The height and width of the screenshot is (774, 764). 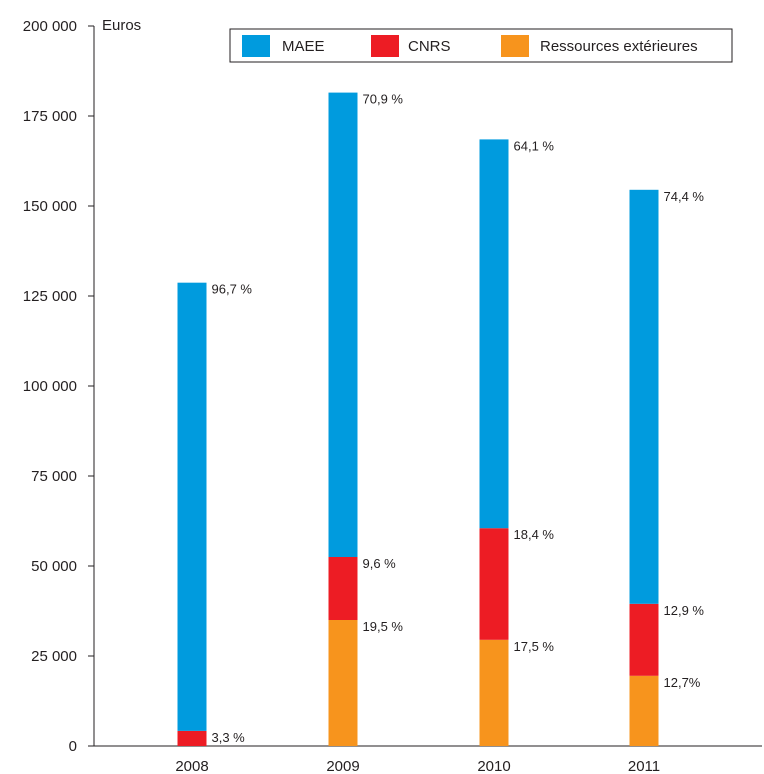 What do you see at coordinates (229, 737) in the screenshot?
I see `percent-label: 3,3 %` at bounding box center [229, 737].